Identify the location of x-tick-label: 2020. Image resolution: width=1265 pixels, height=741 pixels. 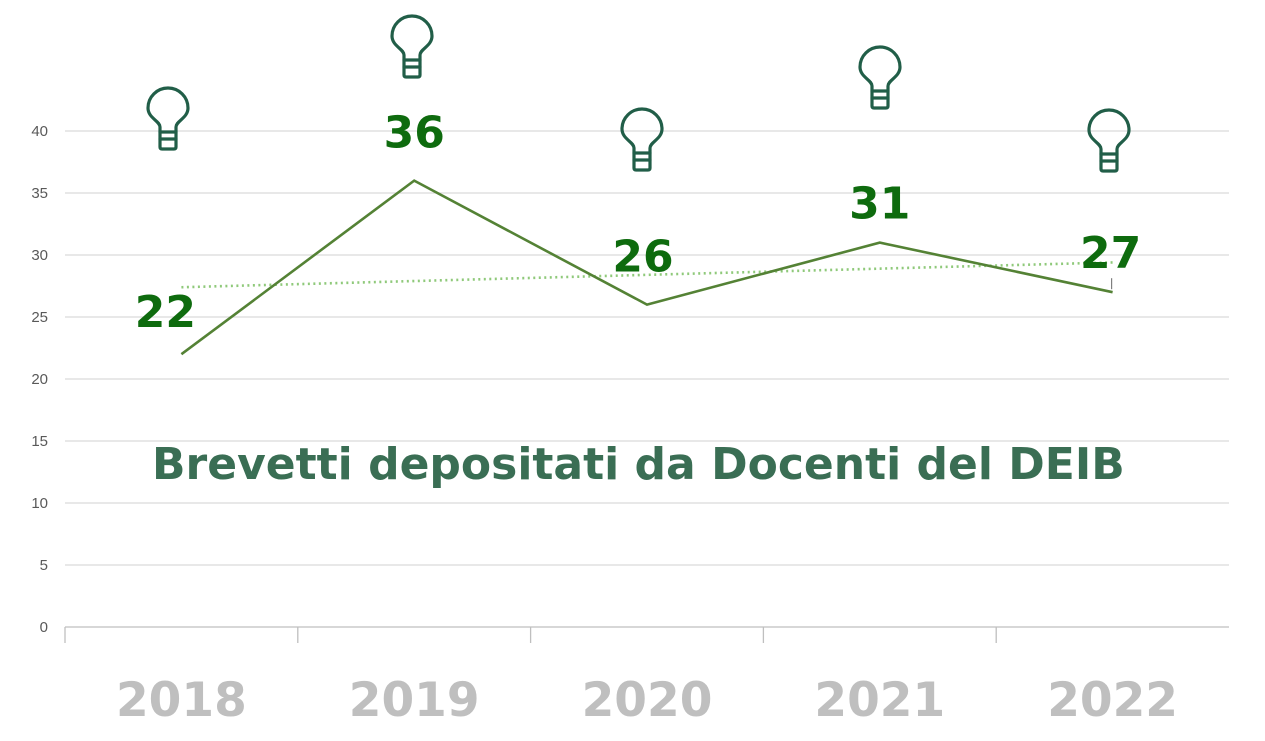
(647, 700).